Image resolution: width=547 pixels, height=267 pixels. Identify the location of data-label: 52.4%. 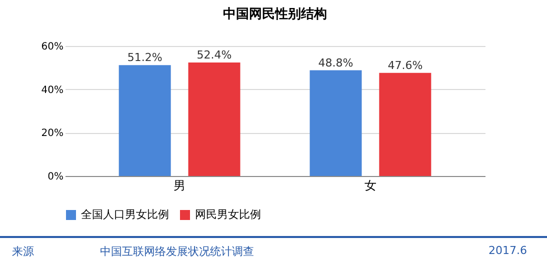
(214, 55).